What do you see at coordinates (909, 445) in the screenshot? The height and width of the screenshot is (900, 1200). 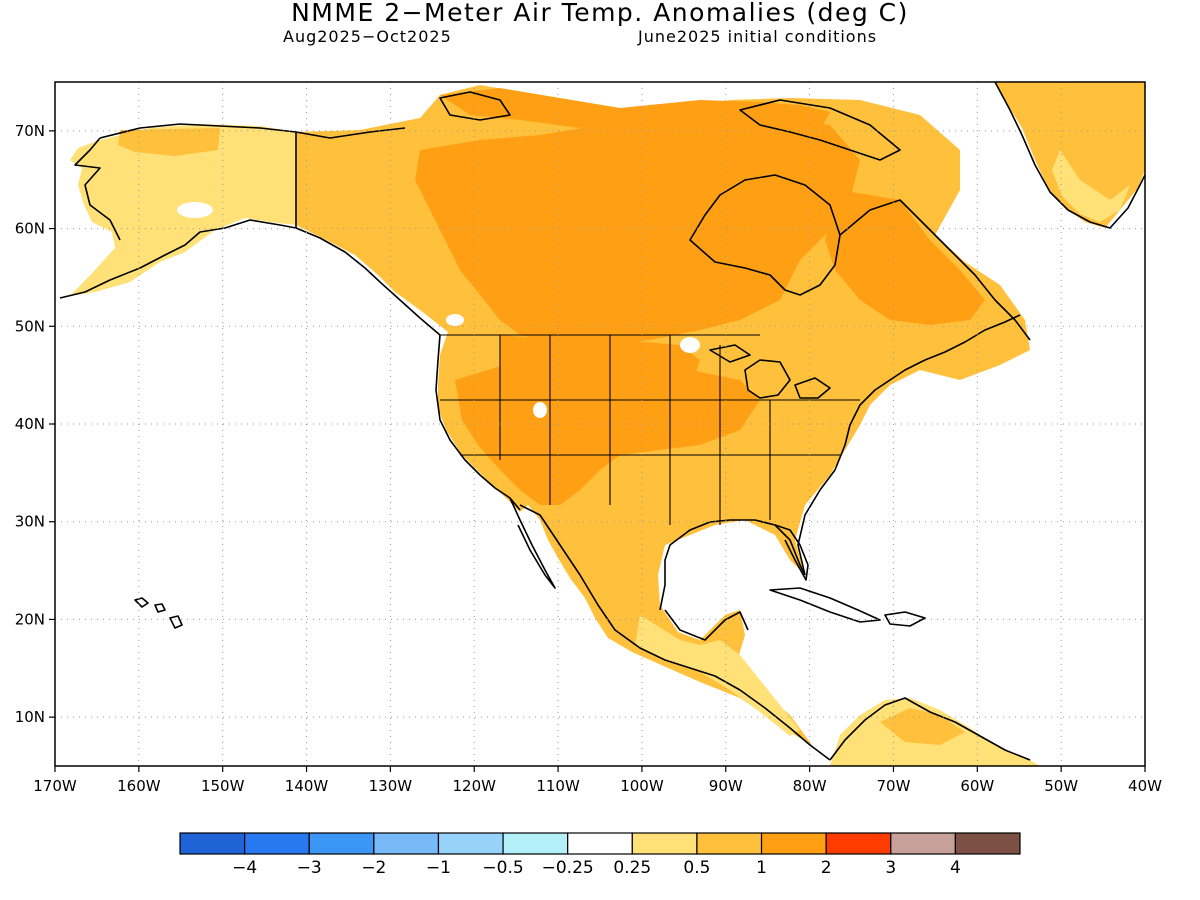 I see `us-east-coast` at bounding box center [909, 445].